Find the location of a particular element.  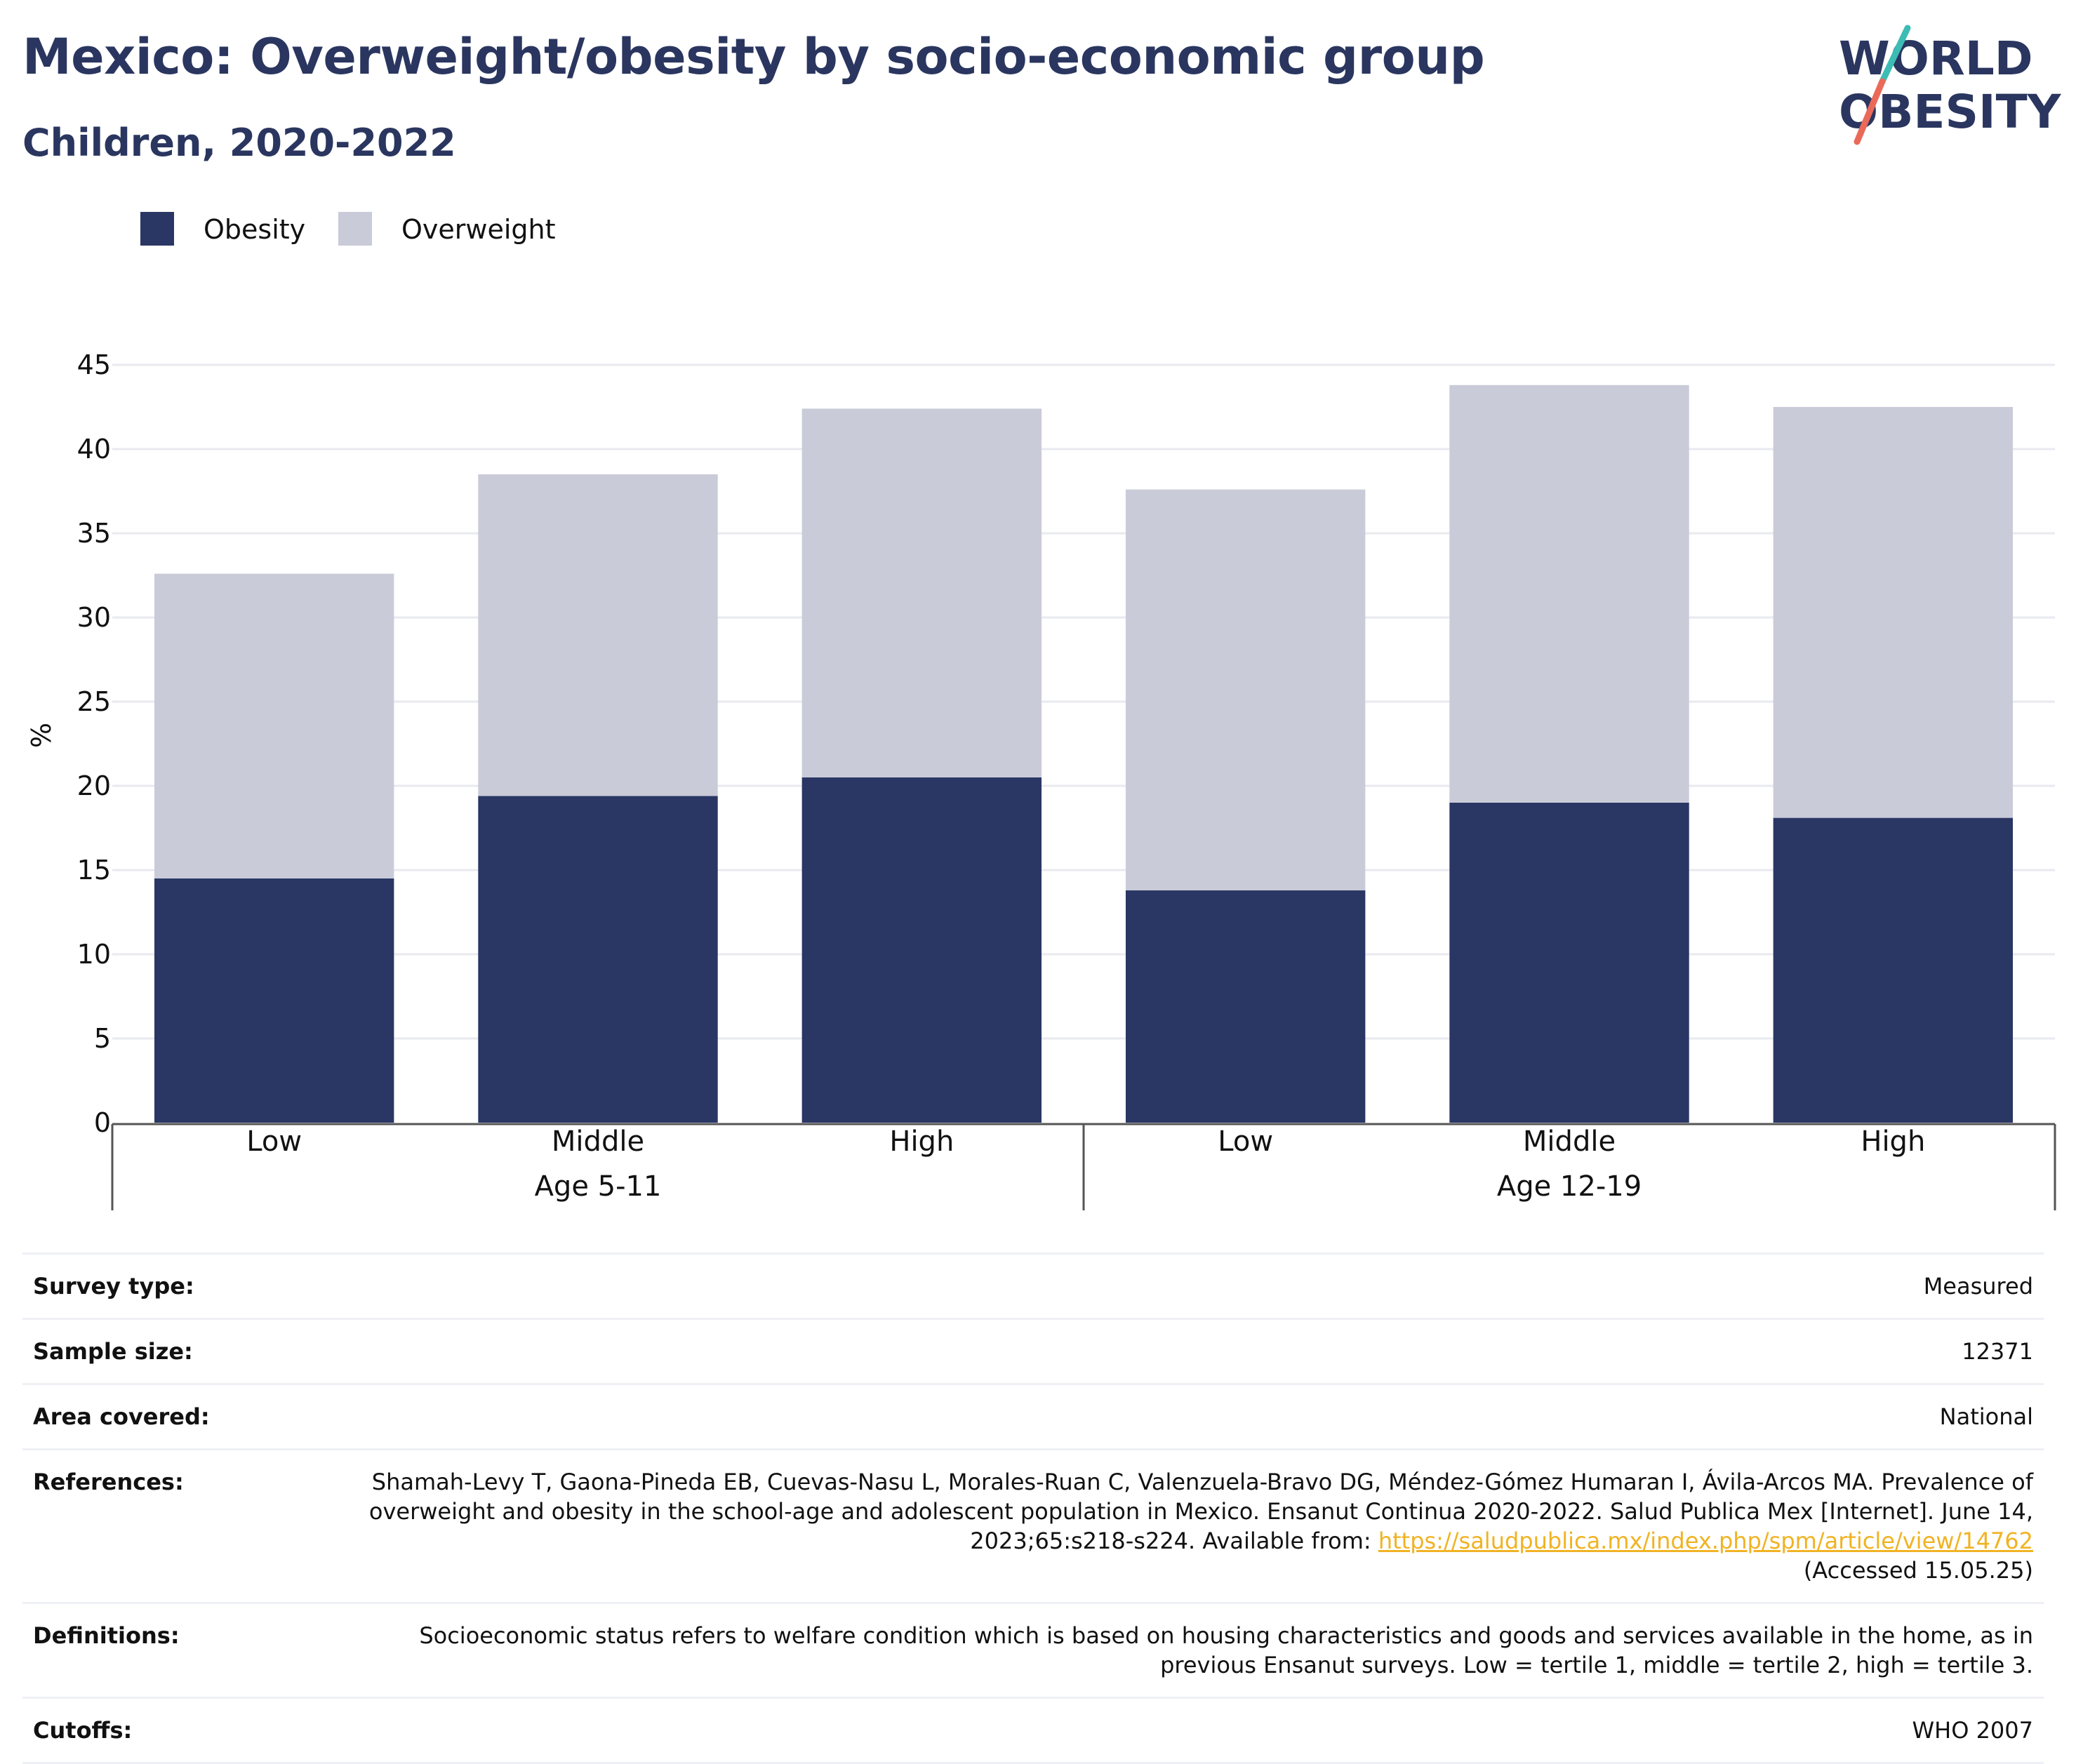

references-label: References: is located at coordinates (108, 1482).